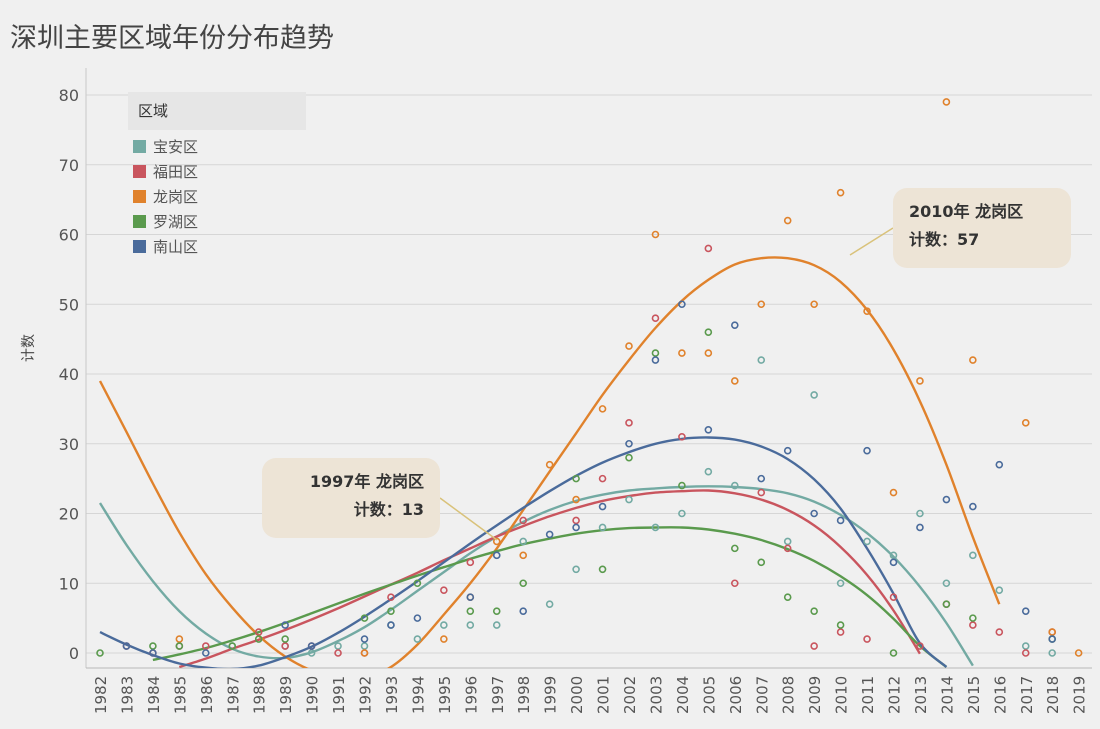  Describe the element at coordinates (946, 583) in the screenshot. I see `data-point-s0-2014` at that location.